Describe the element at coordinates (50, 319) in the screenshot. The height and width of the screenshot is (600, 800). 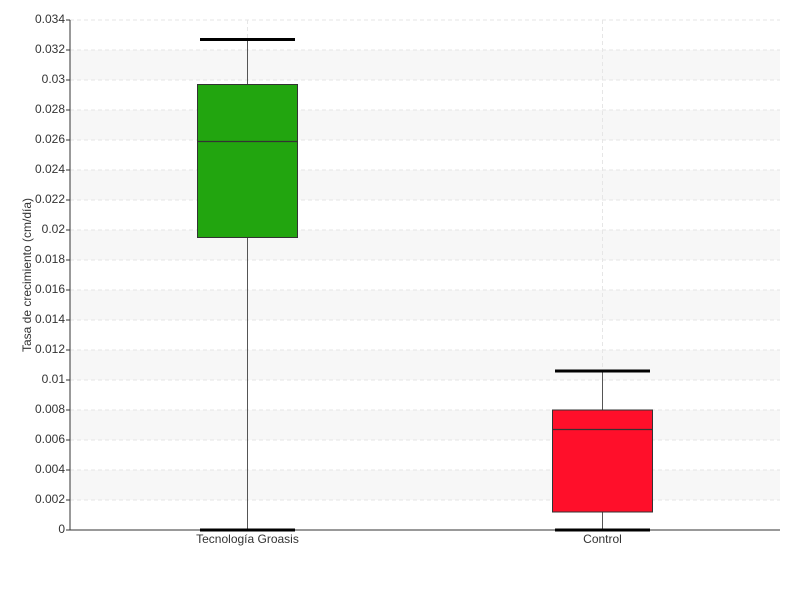
I see `y-tick-label: 0.014` at that location.